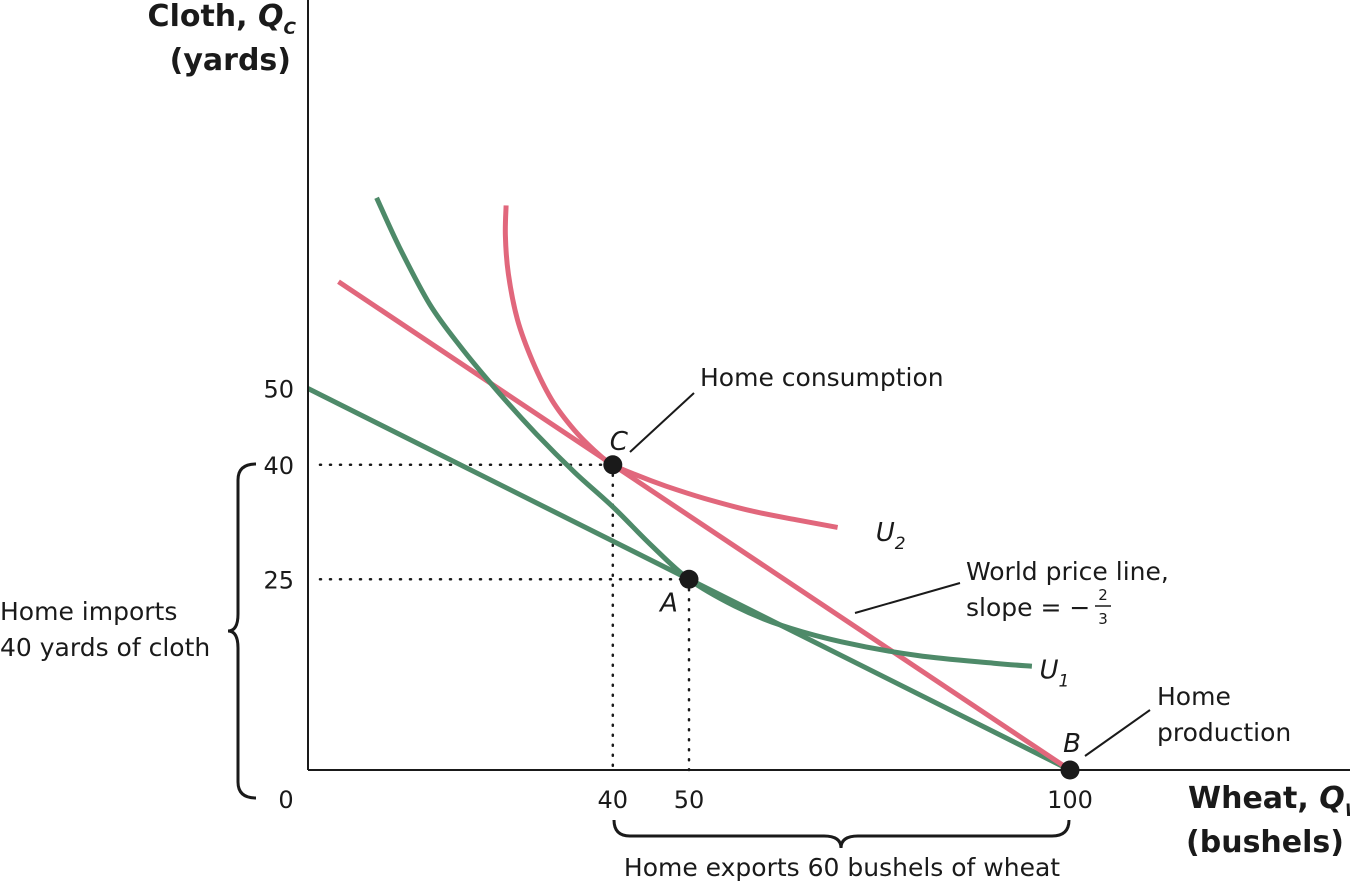  I want to click on imports-brace, so click(242, 631).